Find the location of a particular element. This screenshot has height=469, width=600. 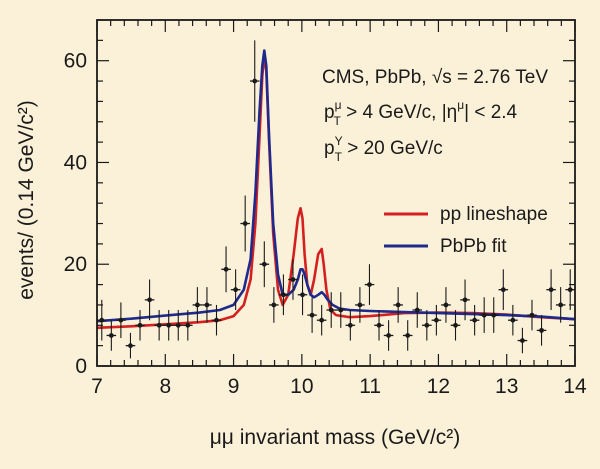

annotation-muon-cut-sup2: μ is located at coordinates (460, 105).